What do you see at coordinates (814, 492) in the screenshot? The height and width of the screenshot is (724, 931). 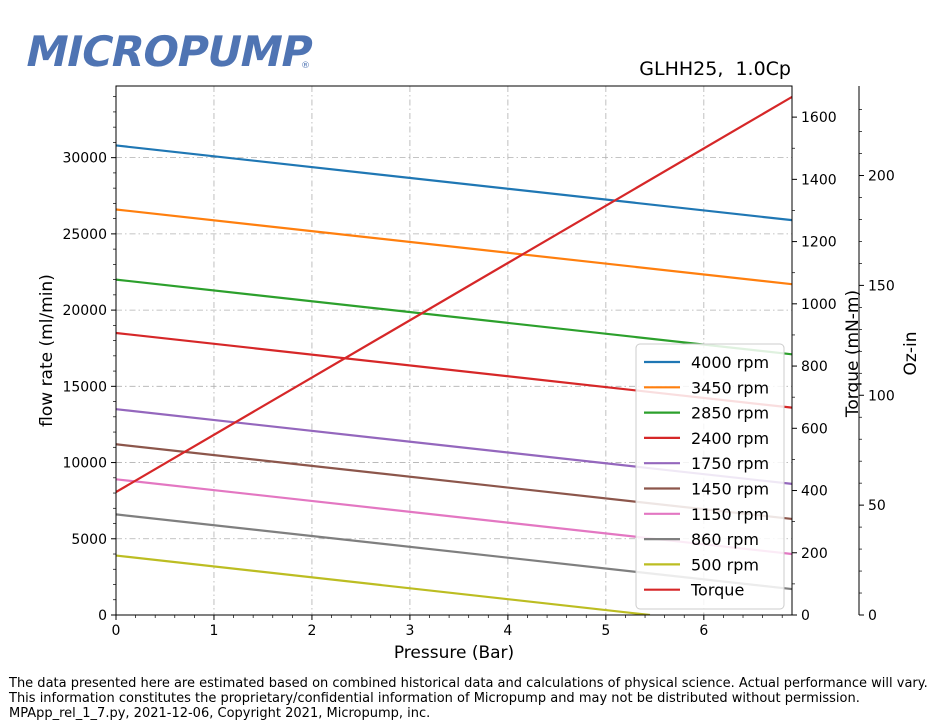 I see `y2-tick-label: 400` at bounding box center [814, 492].